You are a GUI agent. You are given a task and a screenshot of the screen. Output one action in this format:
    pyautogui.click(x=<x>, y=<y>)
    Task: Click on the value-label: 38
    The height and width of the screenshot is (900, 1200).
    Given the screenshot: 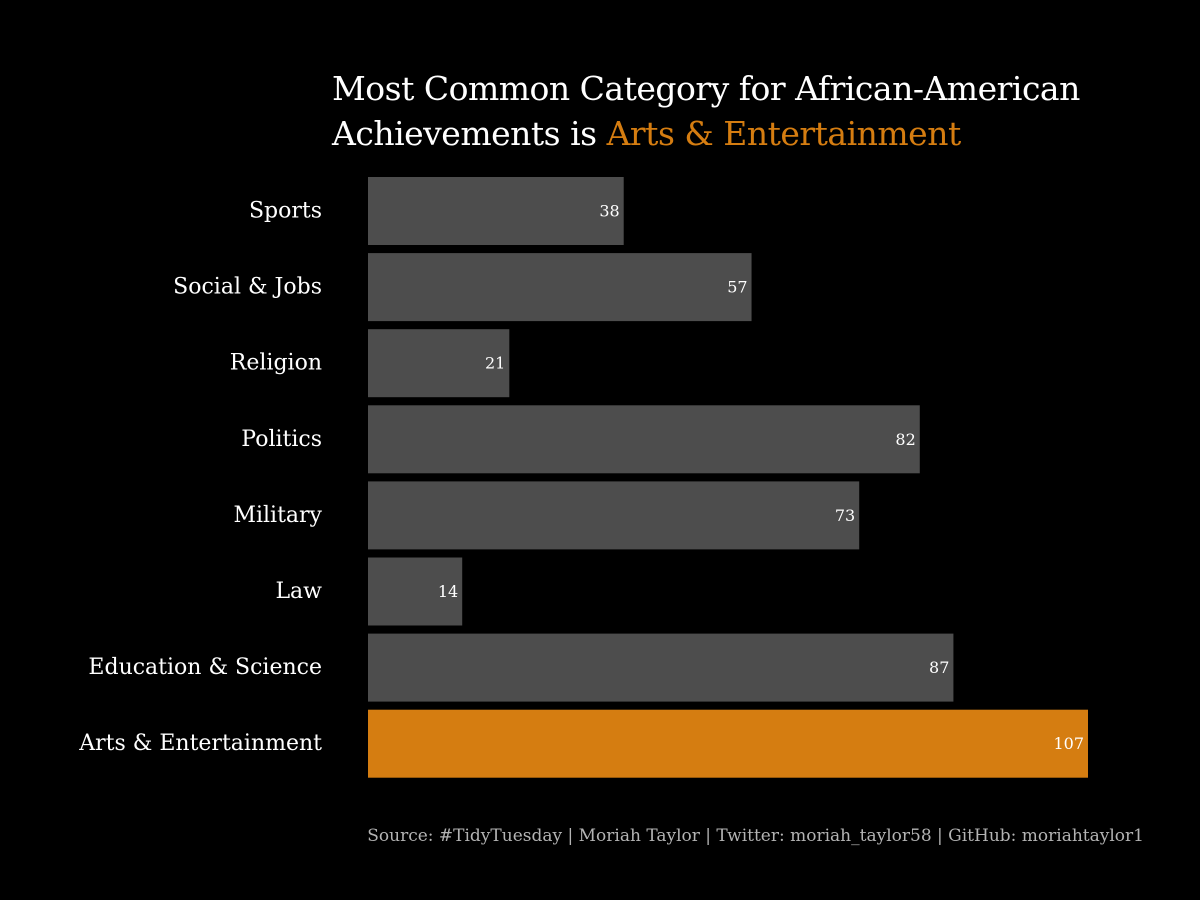 What is the action you would take?
    pyautogui.click(x=609, y=211)
    